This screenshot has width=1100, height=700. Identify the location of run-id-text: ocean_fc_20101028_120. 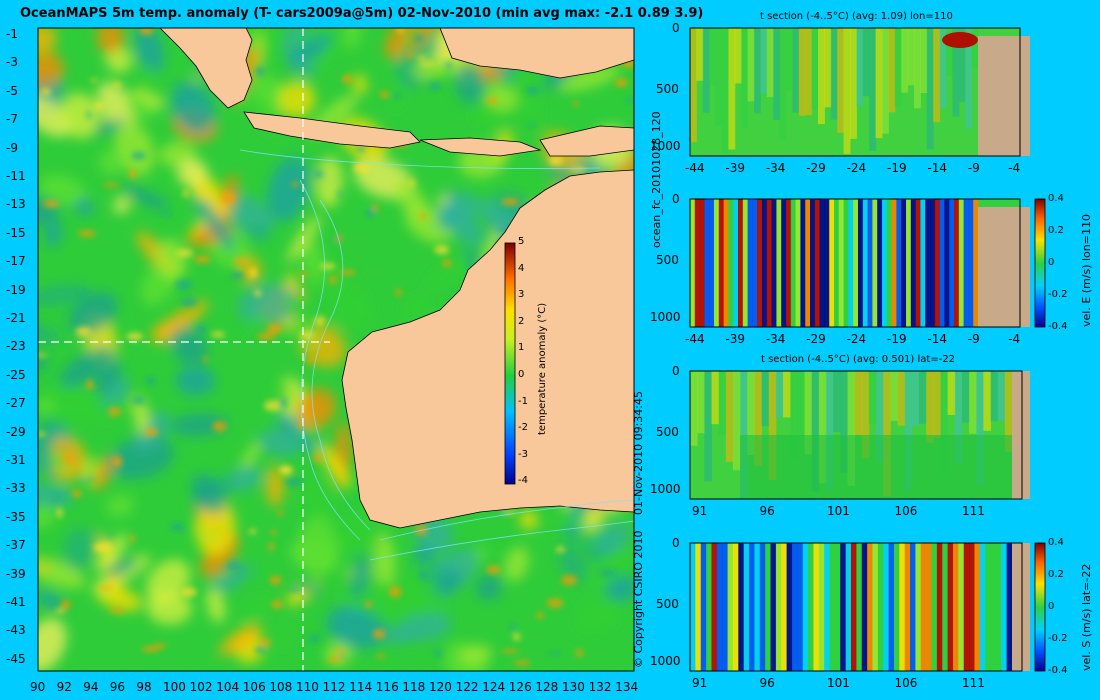
(656, 179).